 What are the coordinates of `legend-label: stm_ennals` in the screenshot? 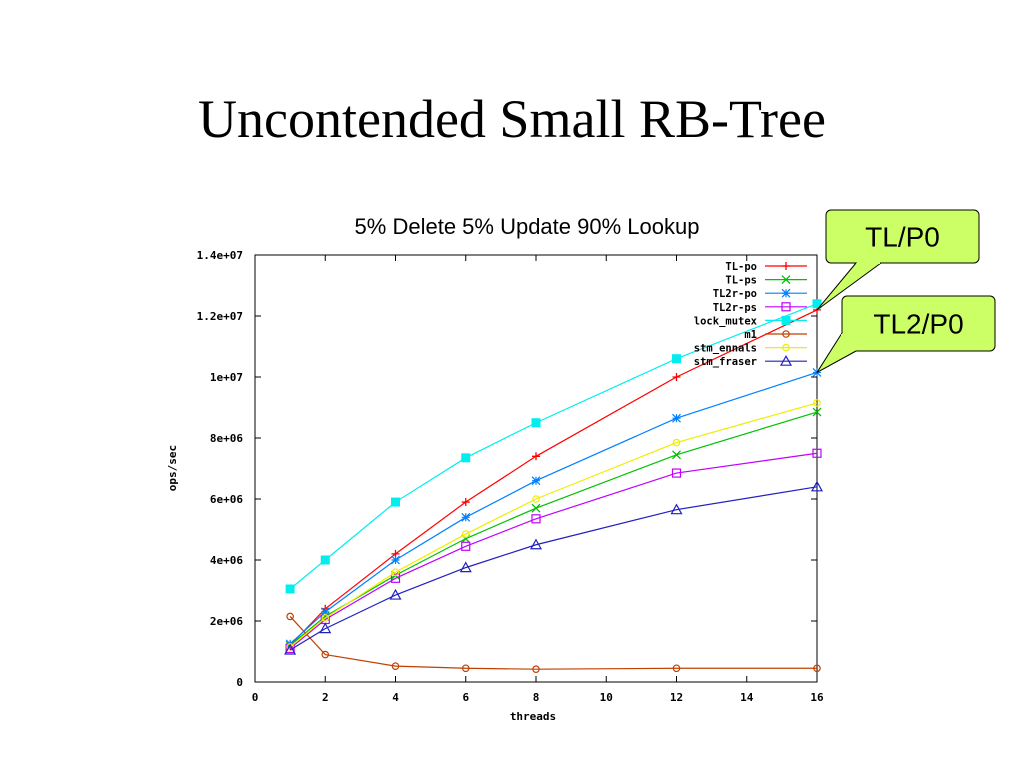 It's located at (725, 349).